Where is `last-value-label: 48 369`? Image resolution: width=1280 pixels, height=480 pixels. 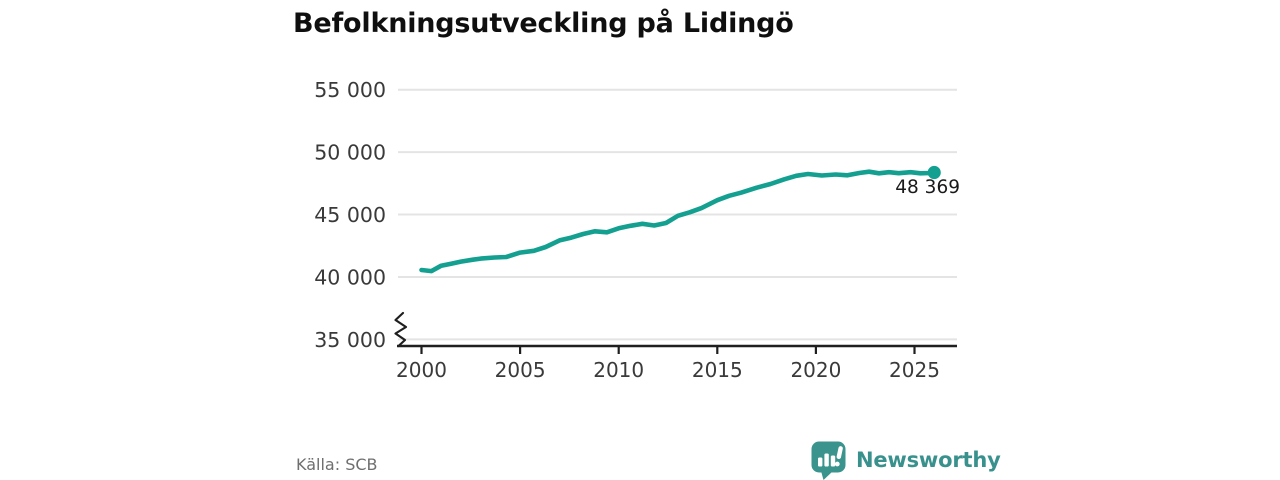 last-value-label: 48 369 is located at coordinates (927, 187).